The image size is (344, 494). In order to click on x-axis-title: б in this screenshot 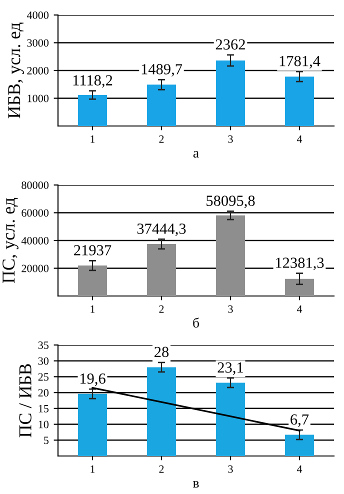, I will do `click(196, 323)`.